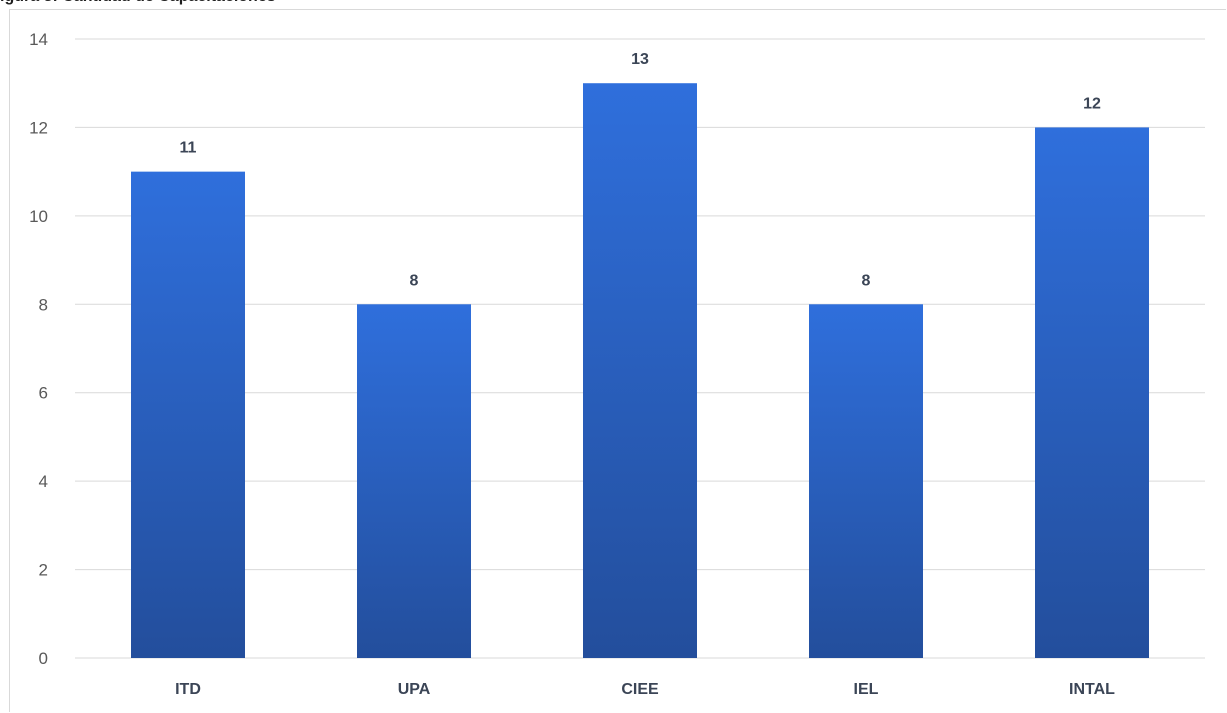 This screenshot has height=713, width=1227. I want to click on x-axis-categories: ITD UPA CIEE IEL INTAL, so click(645, 689).